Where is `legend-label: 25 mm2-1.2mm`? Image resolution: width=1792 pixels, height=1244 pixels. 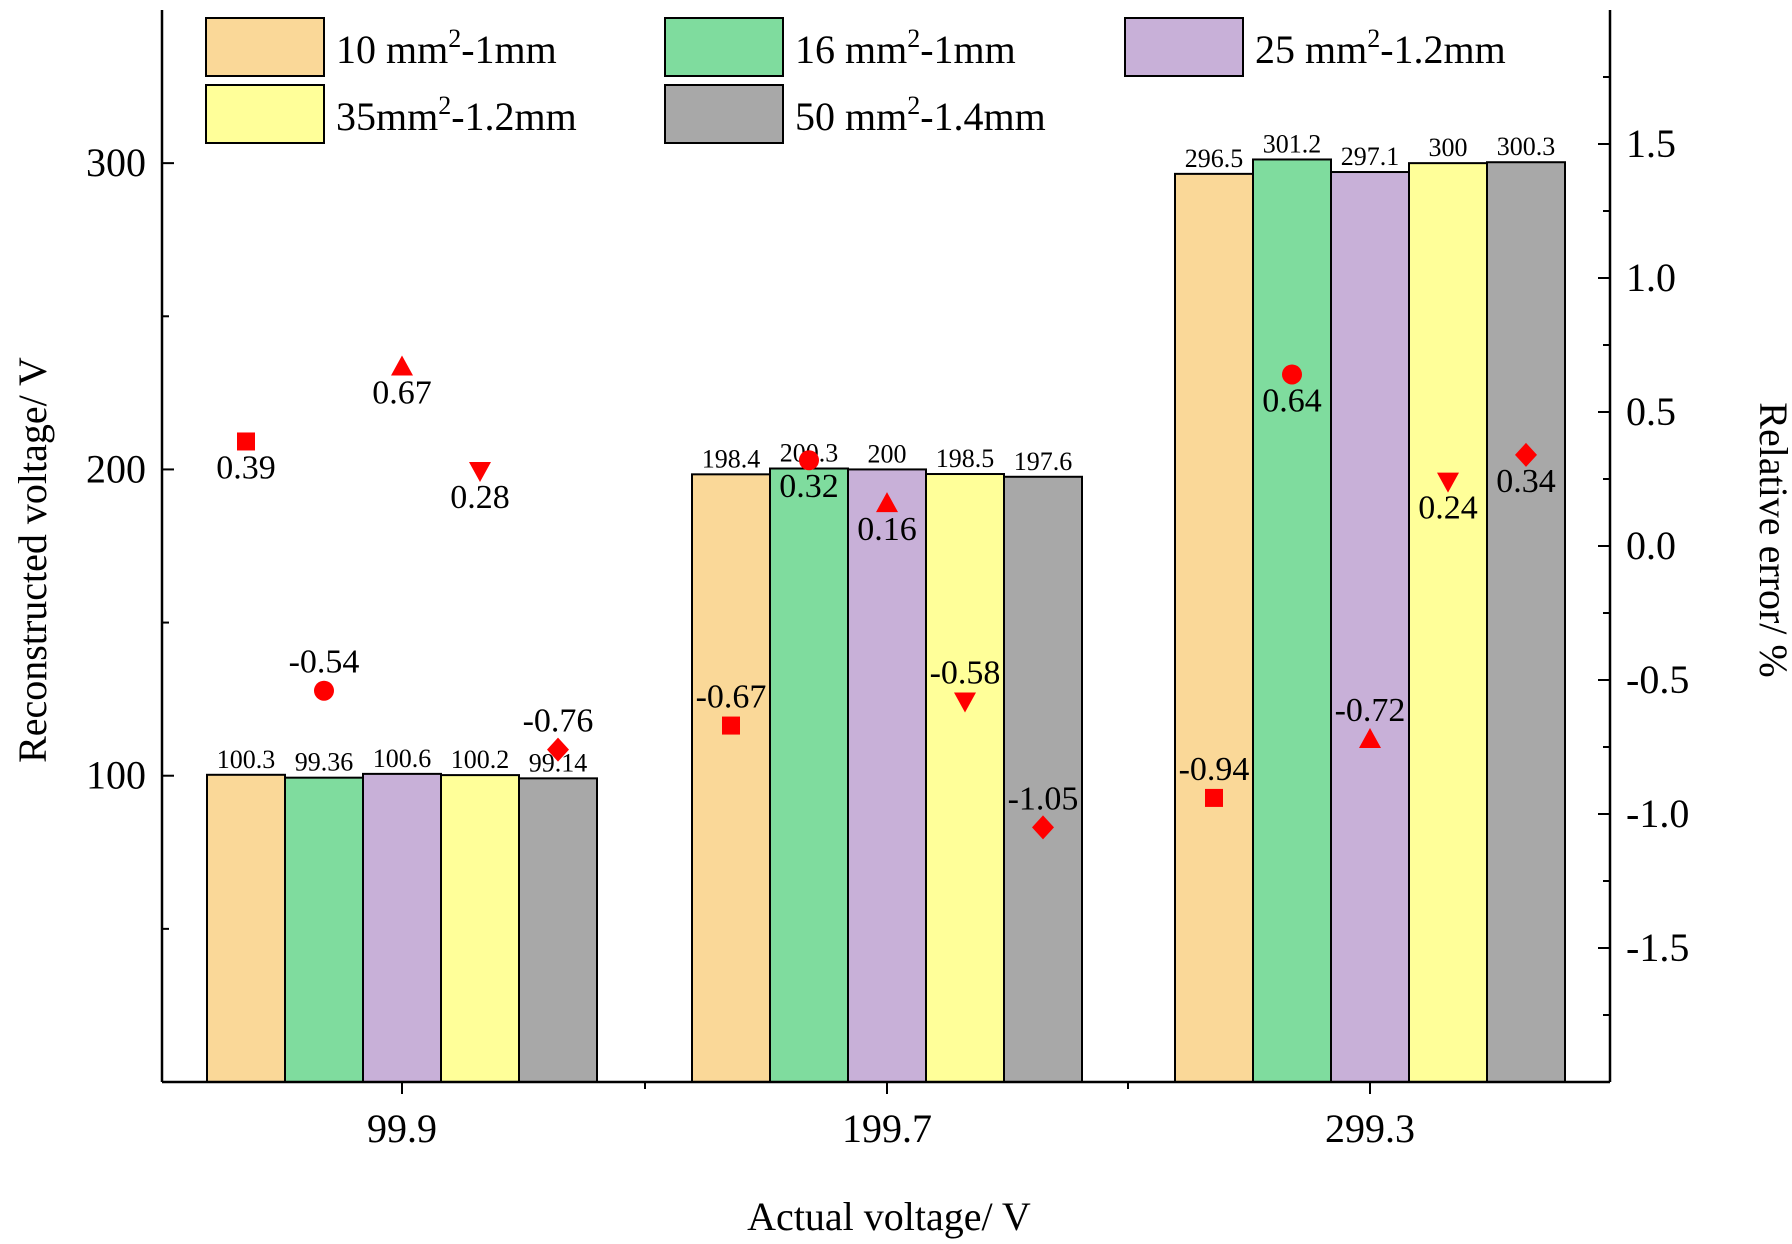
legend-label: 25 mm2-1.2mm is located at coordinates (1380, 48).